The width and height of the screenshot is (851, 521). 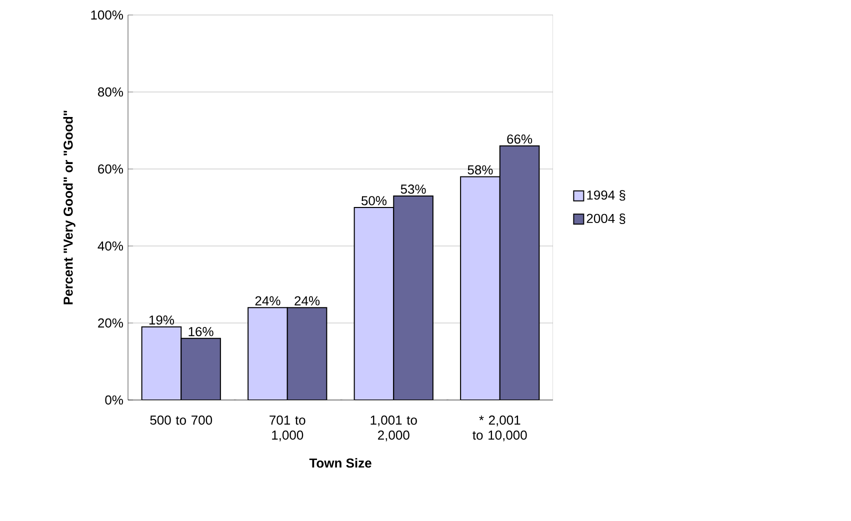 What do you see at coordinates (393, 429) in the screenshot?
I see `x-tick-label: 1,001 to 2,000` at bounding box center [393, 429].